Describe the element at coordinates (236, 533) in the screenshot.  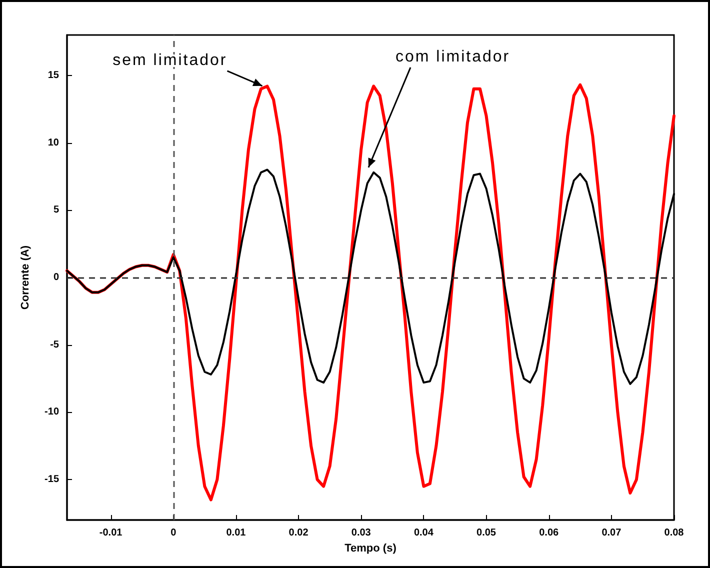
I see `x-tick-label: 0.01` at that location.